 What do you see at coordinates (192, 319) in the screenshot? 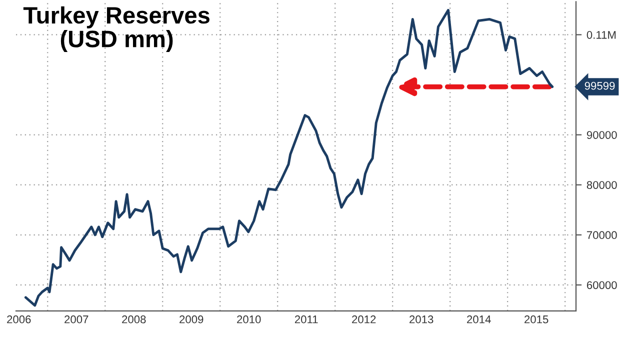
I see `x-tick-label: 2009` at bounding box center [192, 319].